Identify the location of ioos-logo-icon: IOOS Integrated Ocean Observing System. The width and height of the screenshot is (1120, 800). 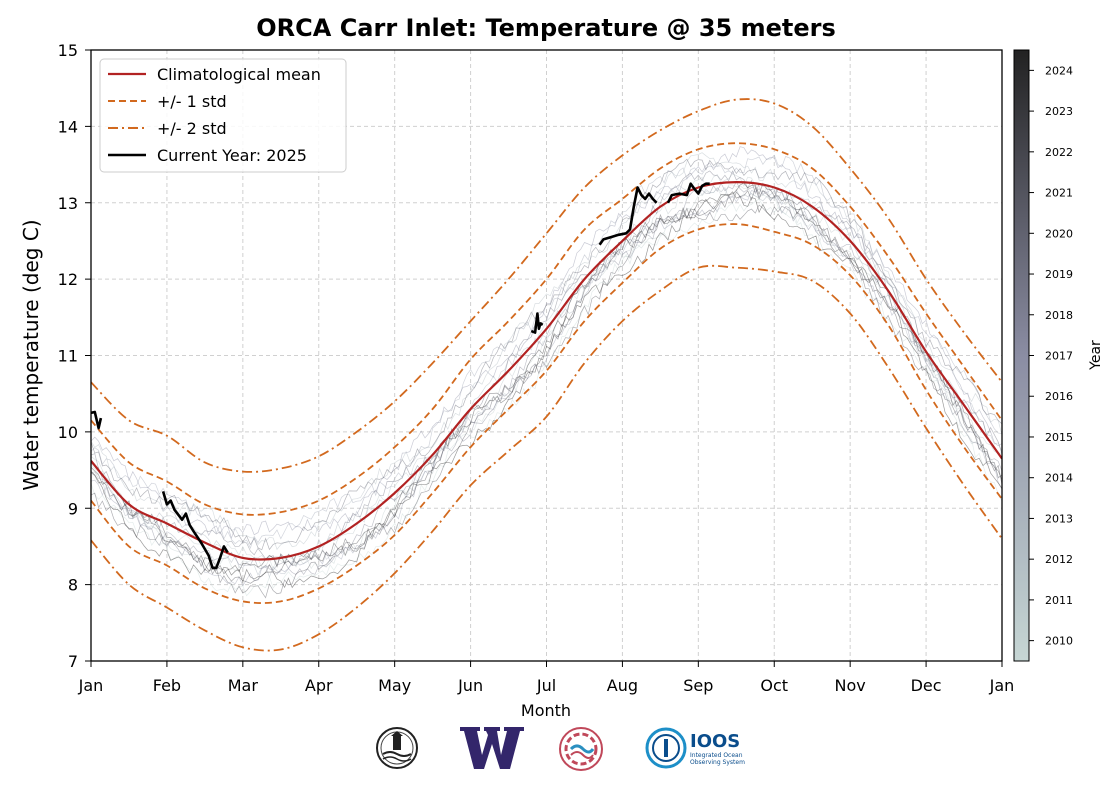
(695, 748).